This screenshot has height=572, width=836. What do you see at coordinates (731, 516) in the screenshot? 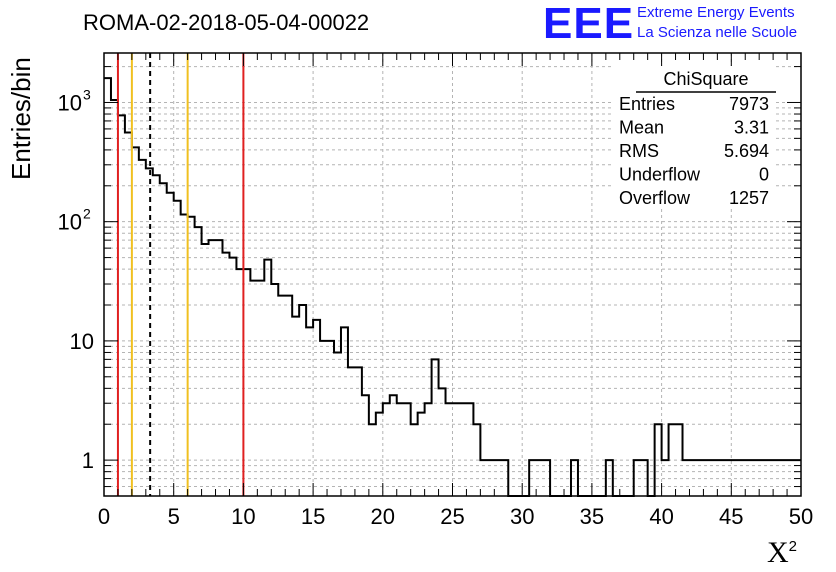
I see `x-tick-label: 45` at bounding box center [731, 516].